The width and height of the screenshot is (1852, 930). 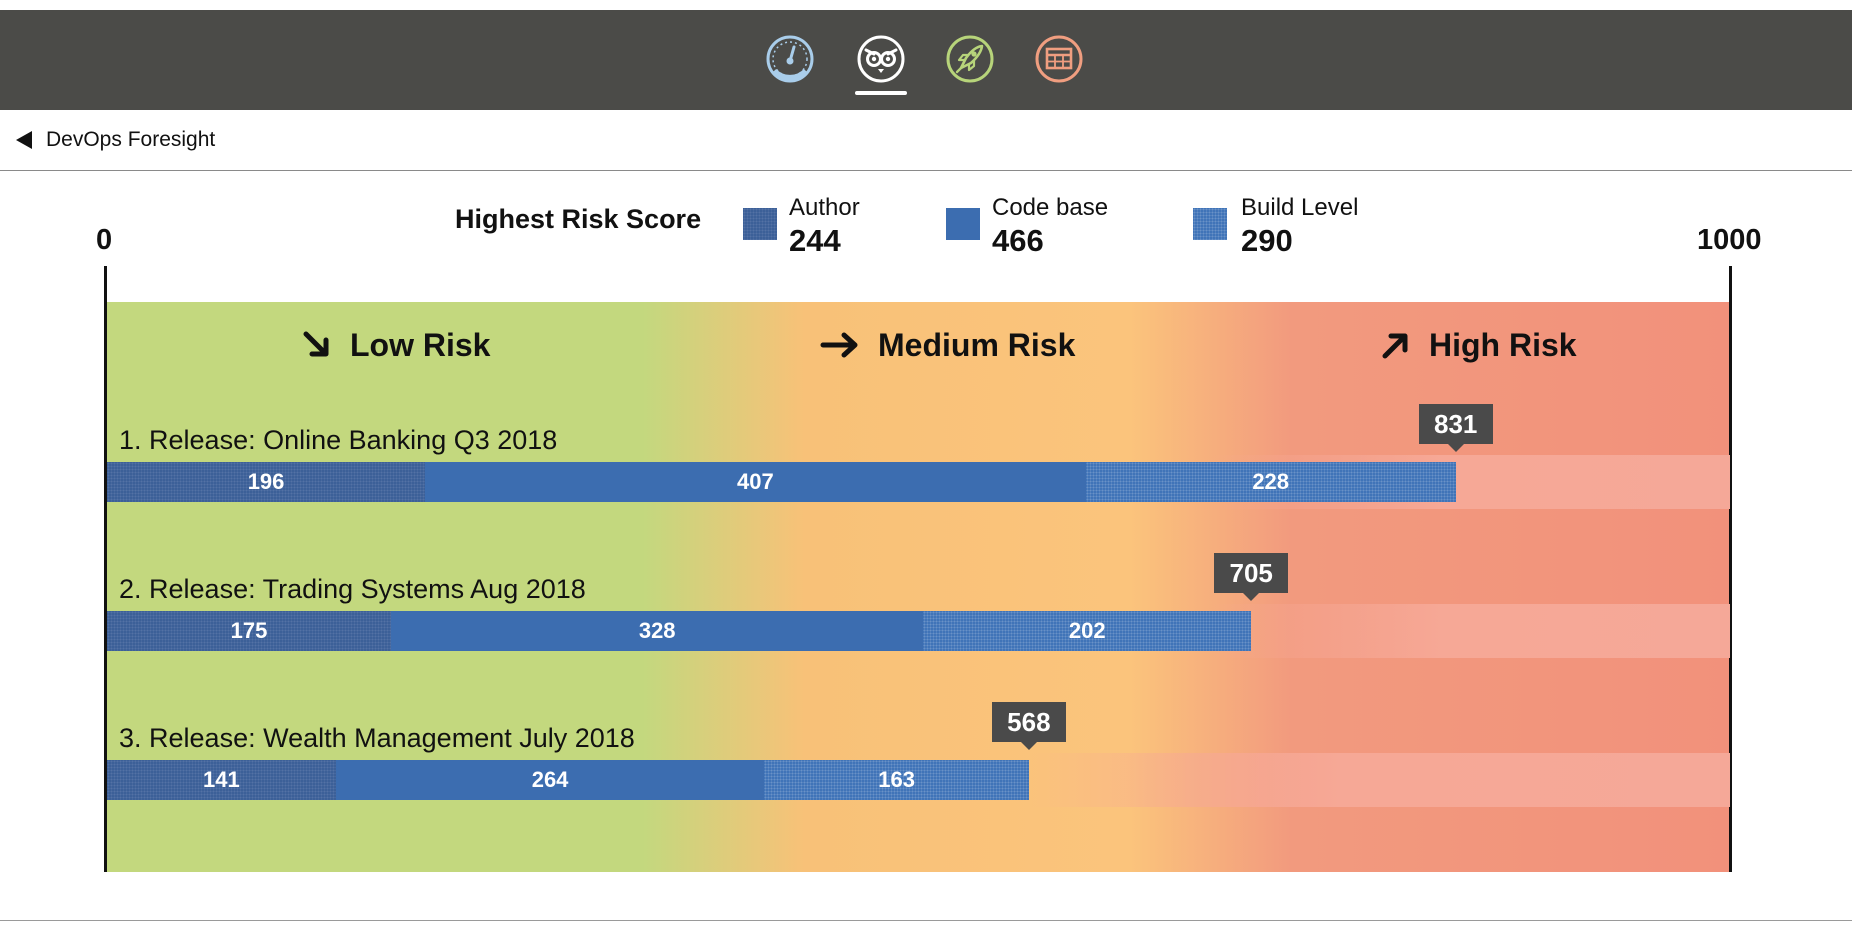 What do you see at coordinates (839, 345) in the screenshot?
I see `arrow-right-icon` at bounding box center [839, 345].